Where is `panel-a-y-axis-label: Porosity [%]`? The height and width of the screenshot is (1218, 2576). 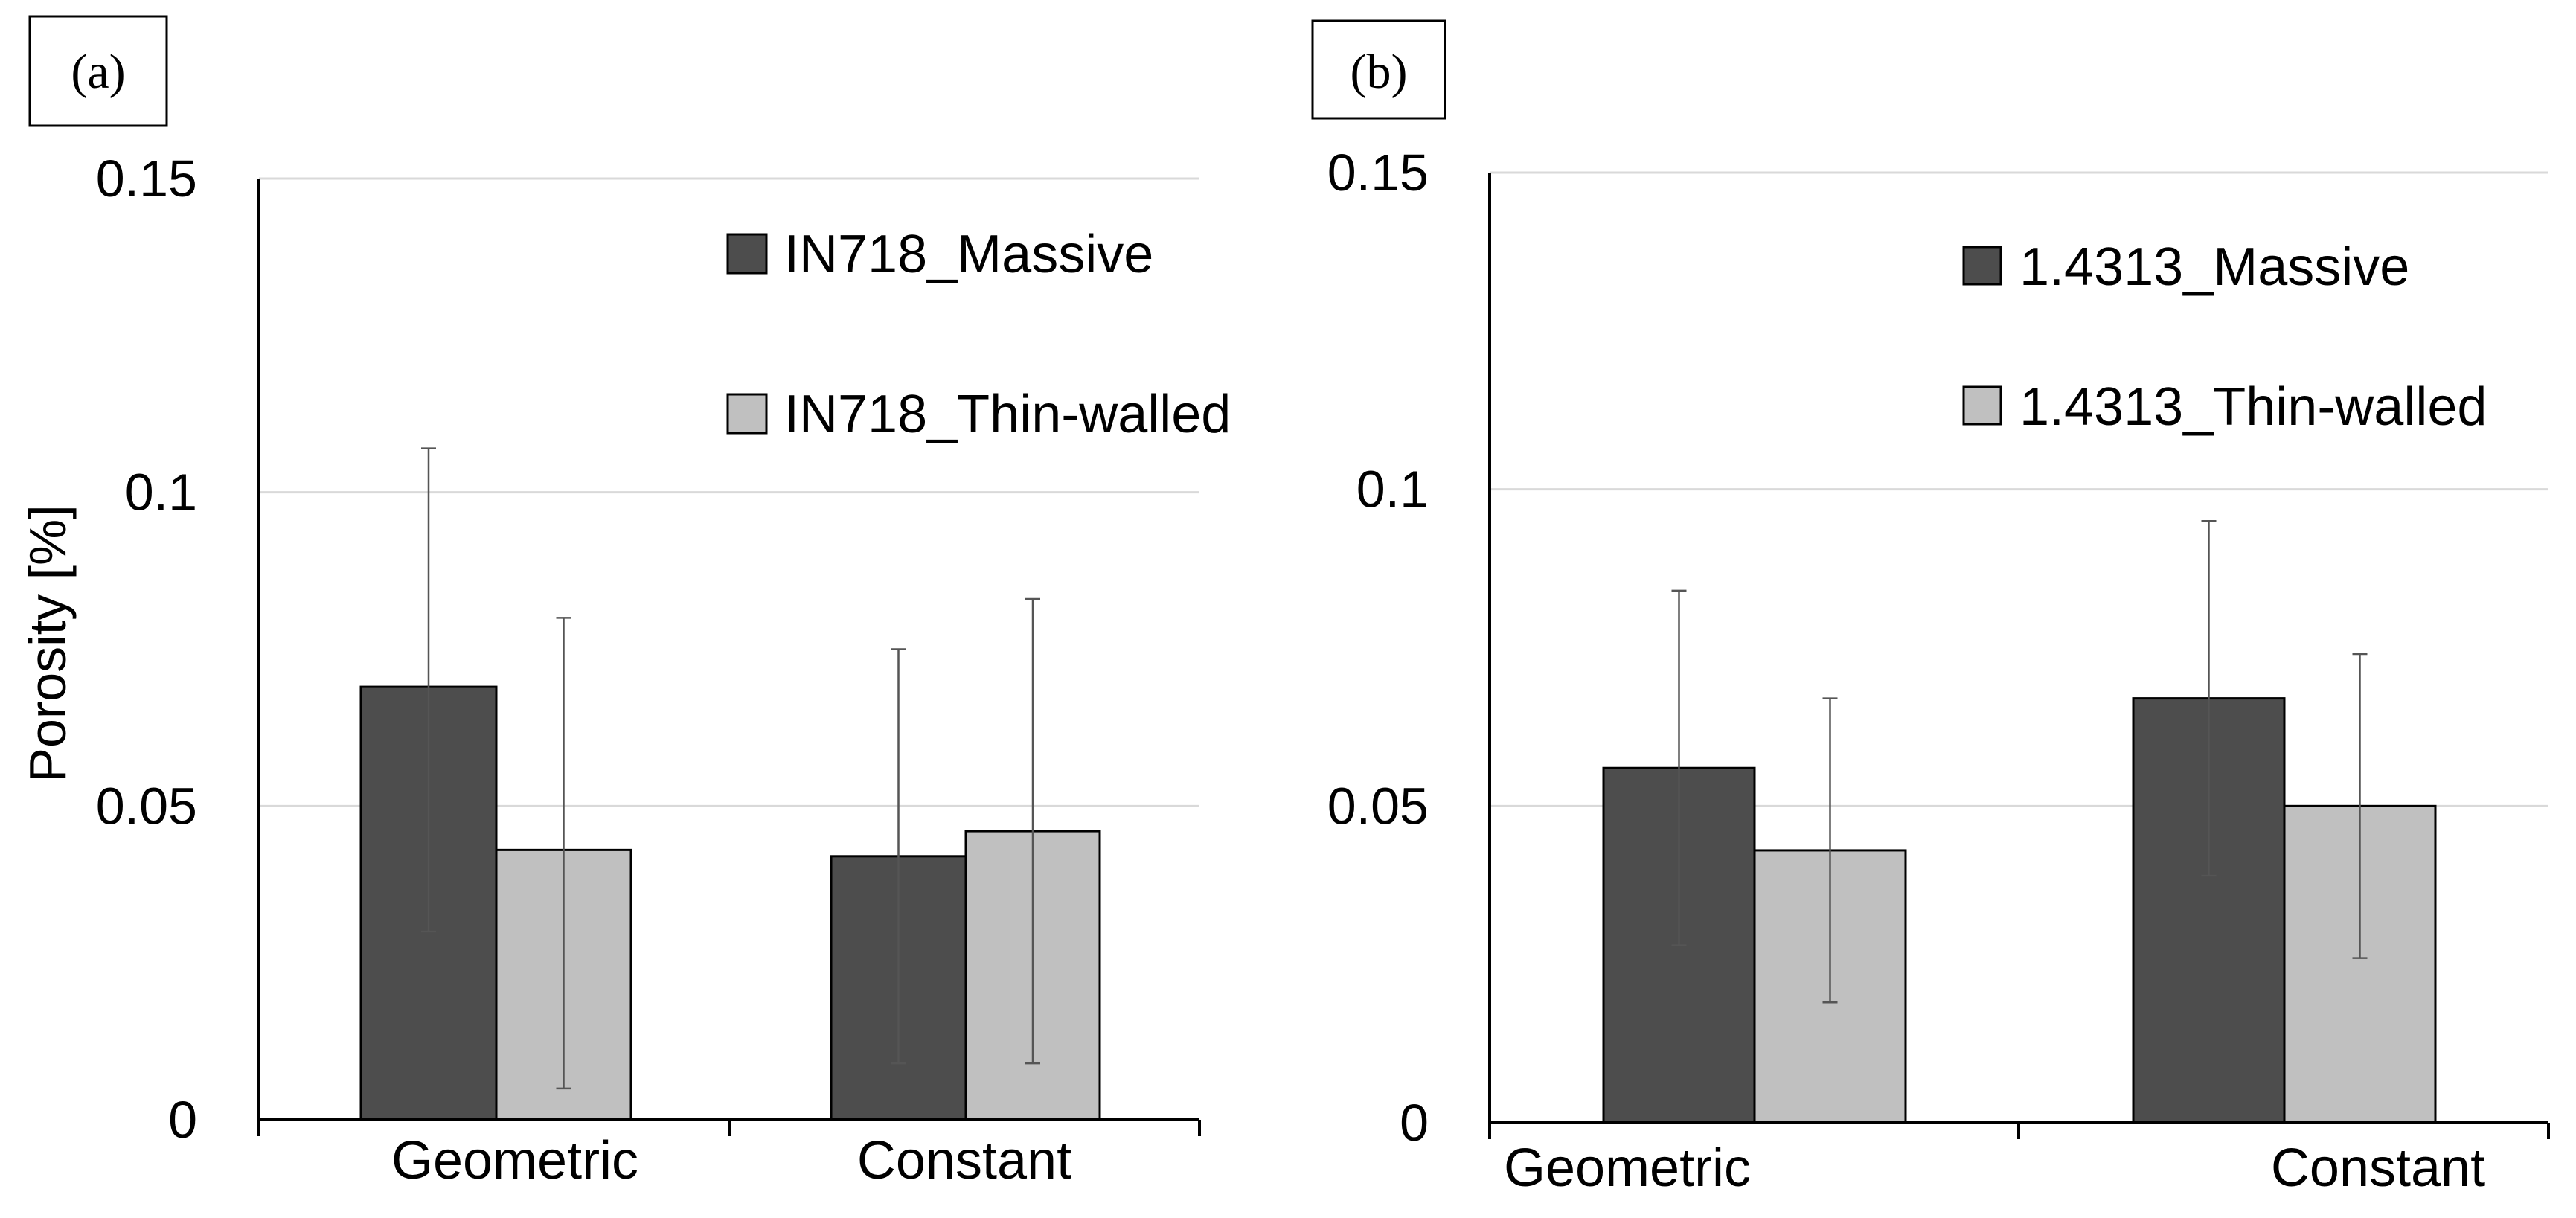 panel-a-y-axis-label: Porosity [%] is located at coordinates (48, 643).